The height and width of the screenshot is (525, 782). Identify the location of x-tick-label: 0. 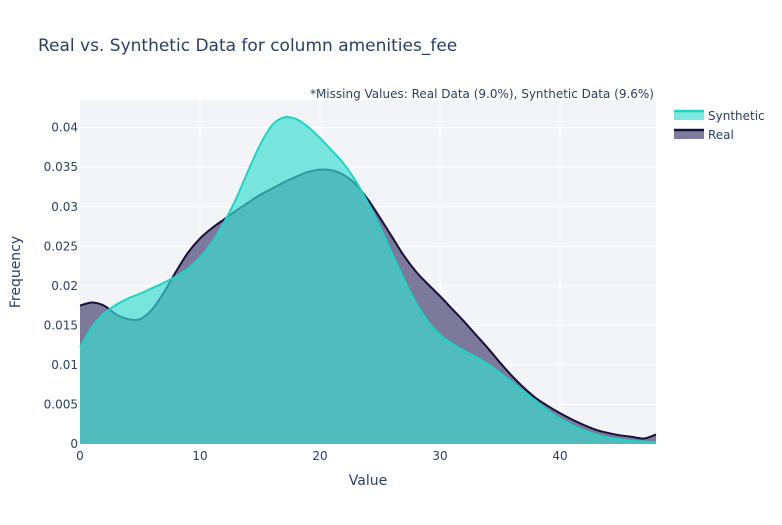
(80, 456).